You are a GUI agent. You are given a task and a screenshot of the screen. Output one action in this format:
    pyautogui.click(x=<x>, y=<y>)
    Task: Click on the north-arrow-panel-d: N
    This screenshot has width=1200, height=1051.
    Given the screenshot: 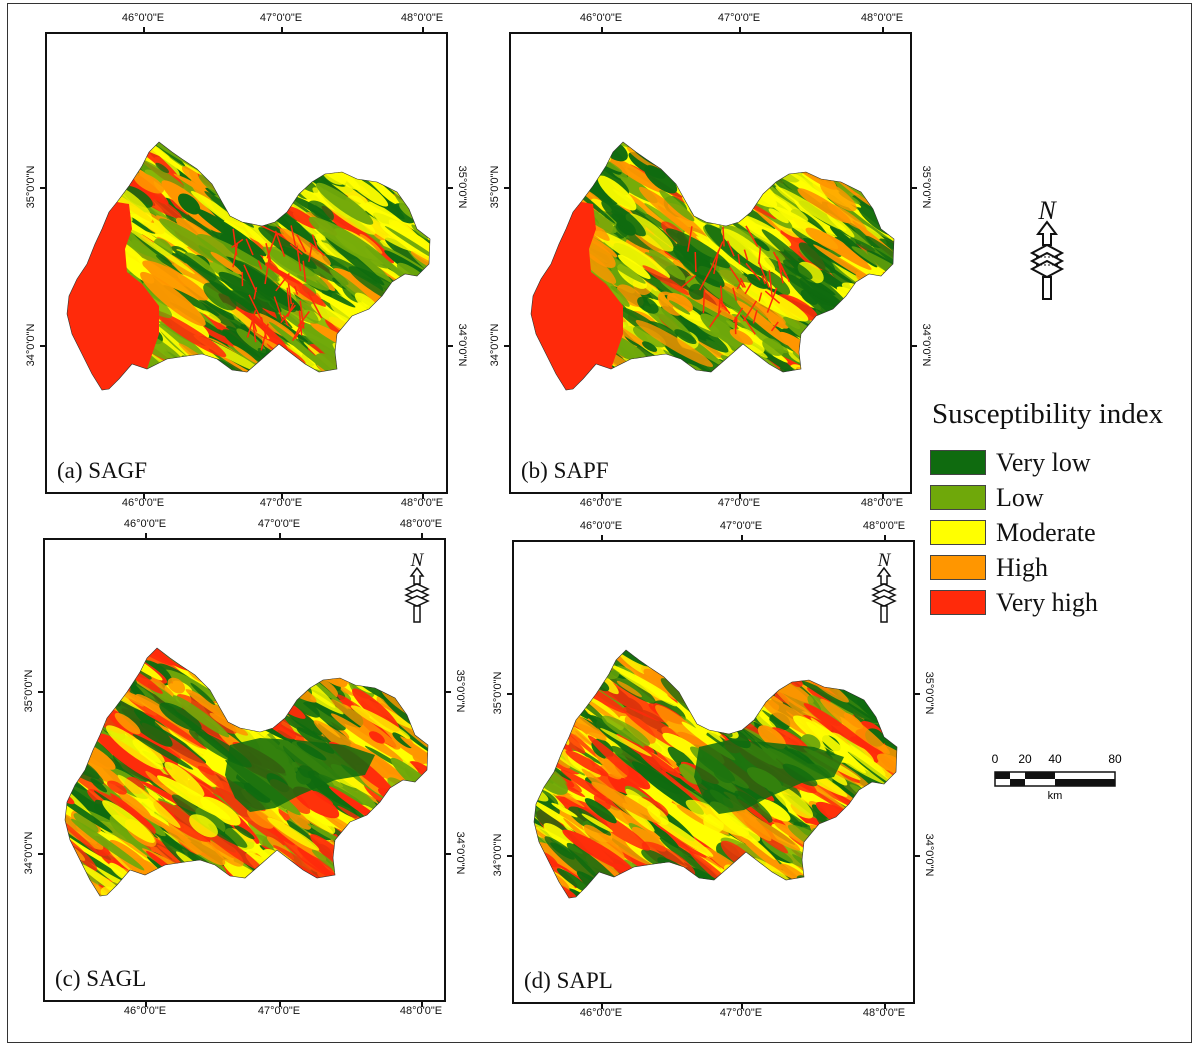 What is the action you would take?
    pyautogui.click(x=884, y=587)
    